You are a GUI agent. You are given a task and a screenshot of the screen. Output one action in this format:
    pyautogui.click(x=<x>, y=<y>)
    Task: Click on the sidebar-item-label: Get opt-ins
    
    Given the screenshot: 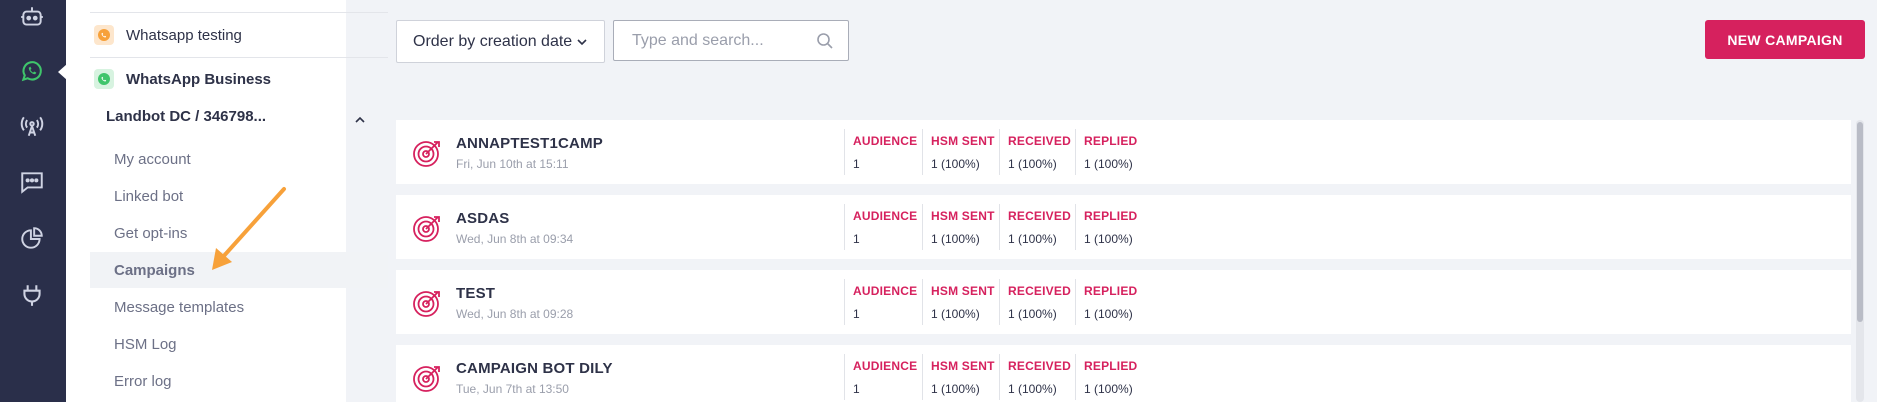 What is the action you would take?
    pyautogui.click(x=151, y=233)
    